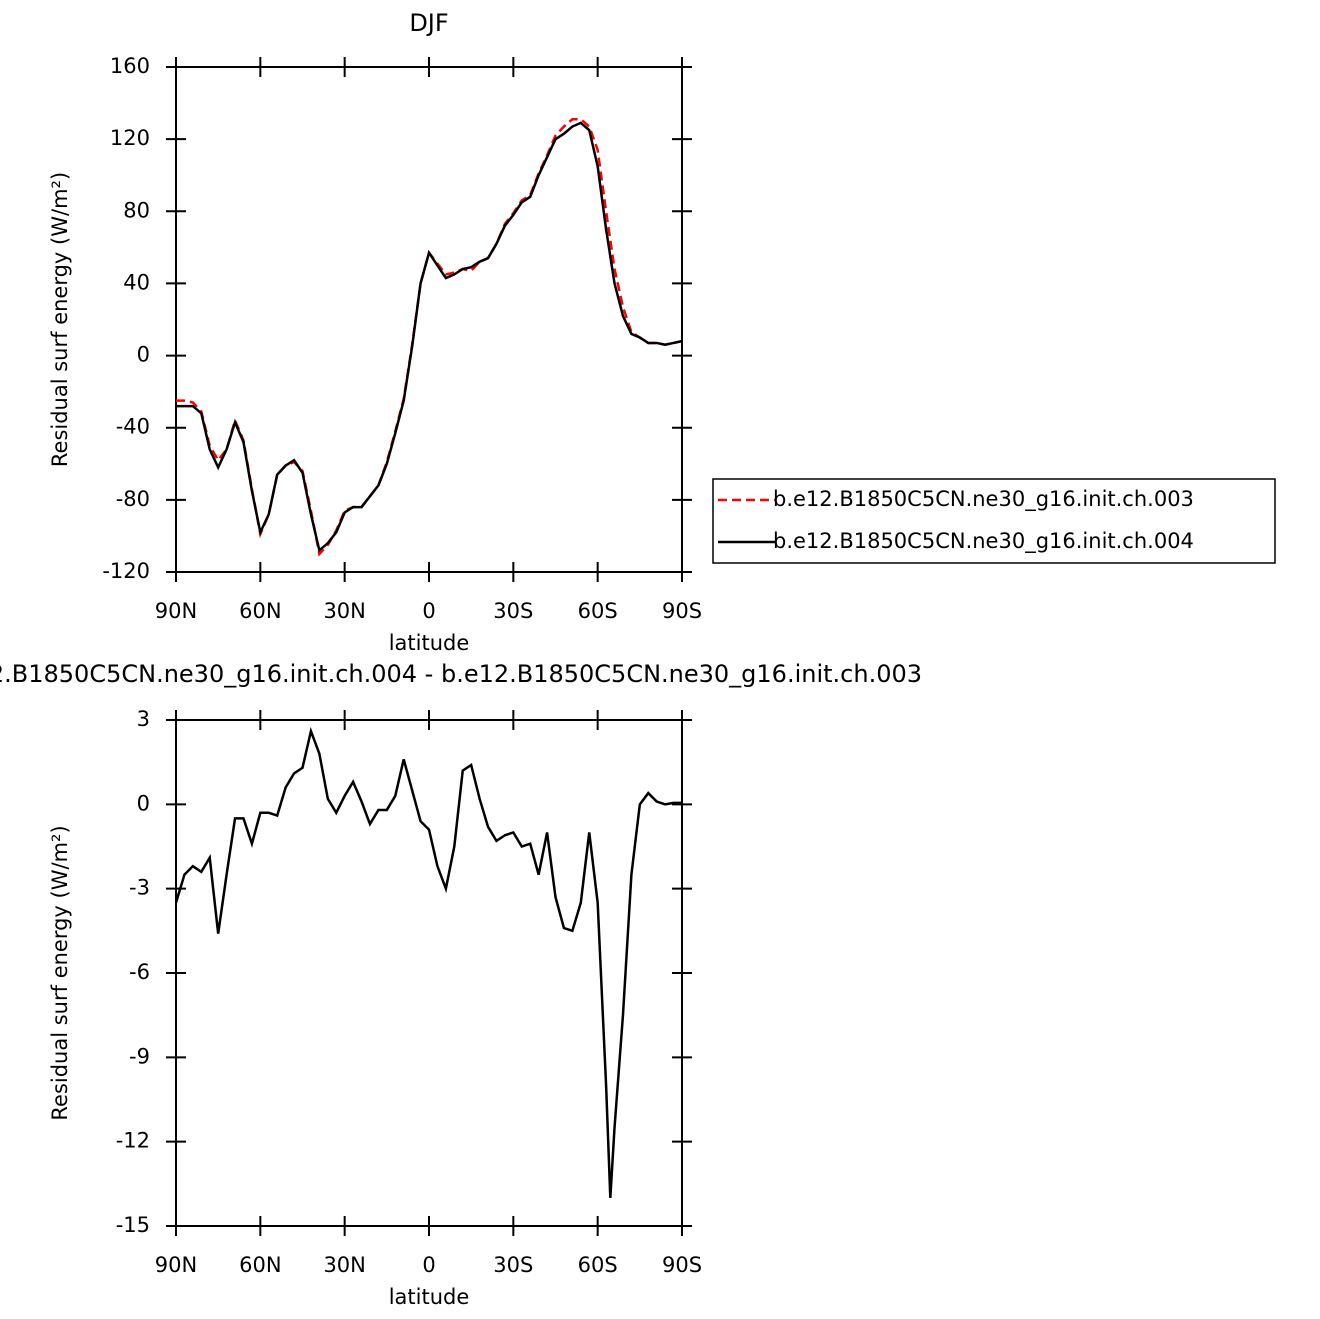 This screenshot has height=1319, width=1320. I want to click on y-tick-label: -9, so click(139, 1056).